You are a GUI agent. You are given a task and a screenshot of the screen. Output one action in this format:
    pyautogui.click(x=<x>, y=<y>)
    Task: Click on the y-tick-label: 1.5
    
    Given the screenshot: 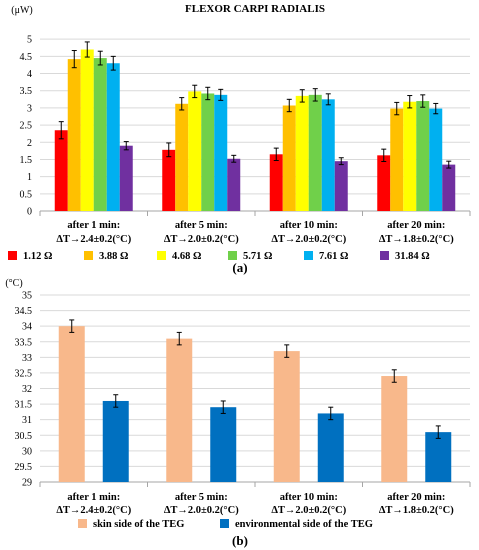 What is the action you would take?
    pyautogui.click(x=26, y=160)
    